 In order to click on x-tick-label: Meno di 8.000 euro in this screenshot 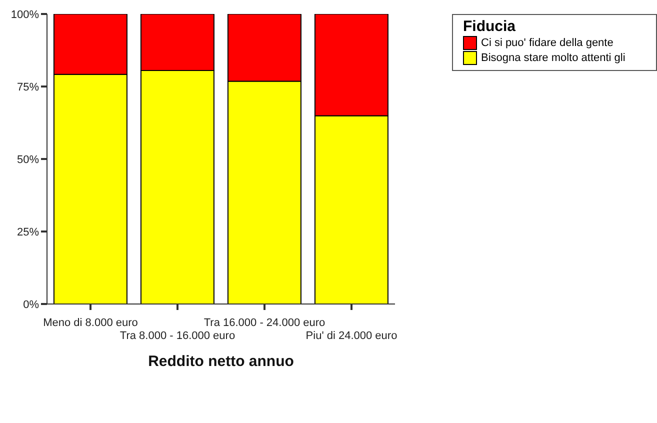, I will do `click(90, 323)`.